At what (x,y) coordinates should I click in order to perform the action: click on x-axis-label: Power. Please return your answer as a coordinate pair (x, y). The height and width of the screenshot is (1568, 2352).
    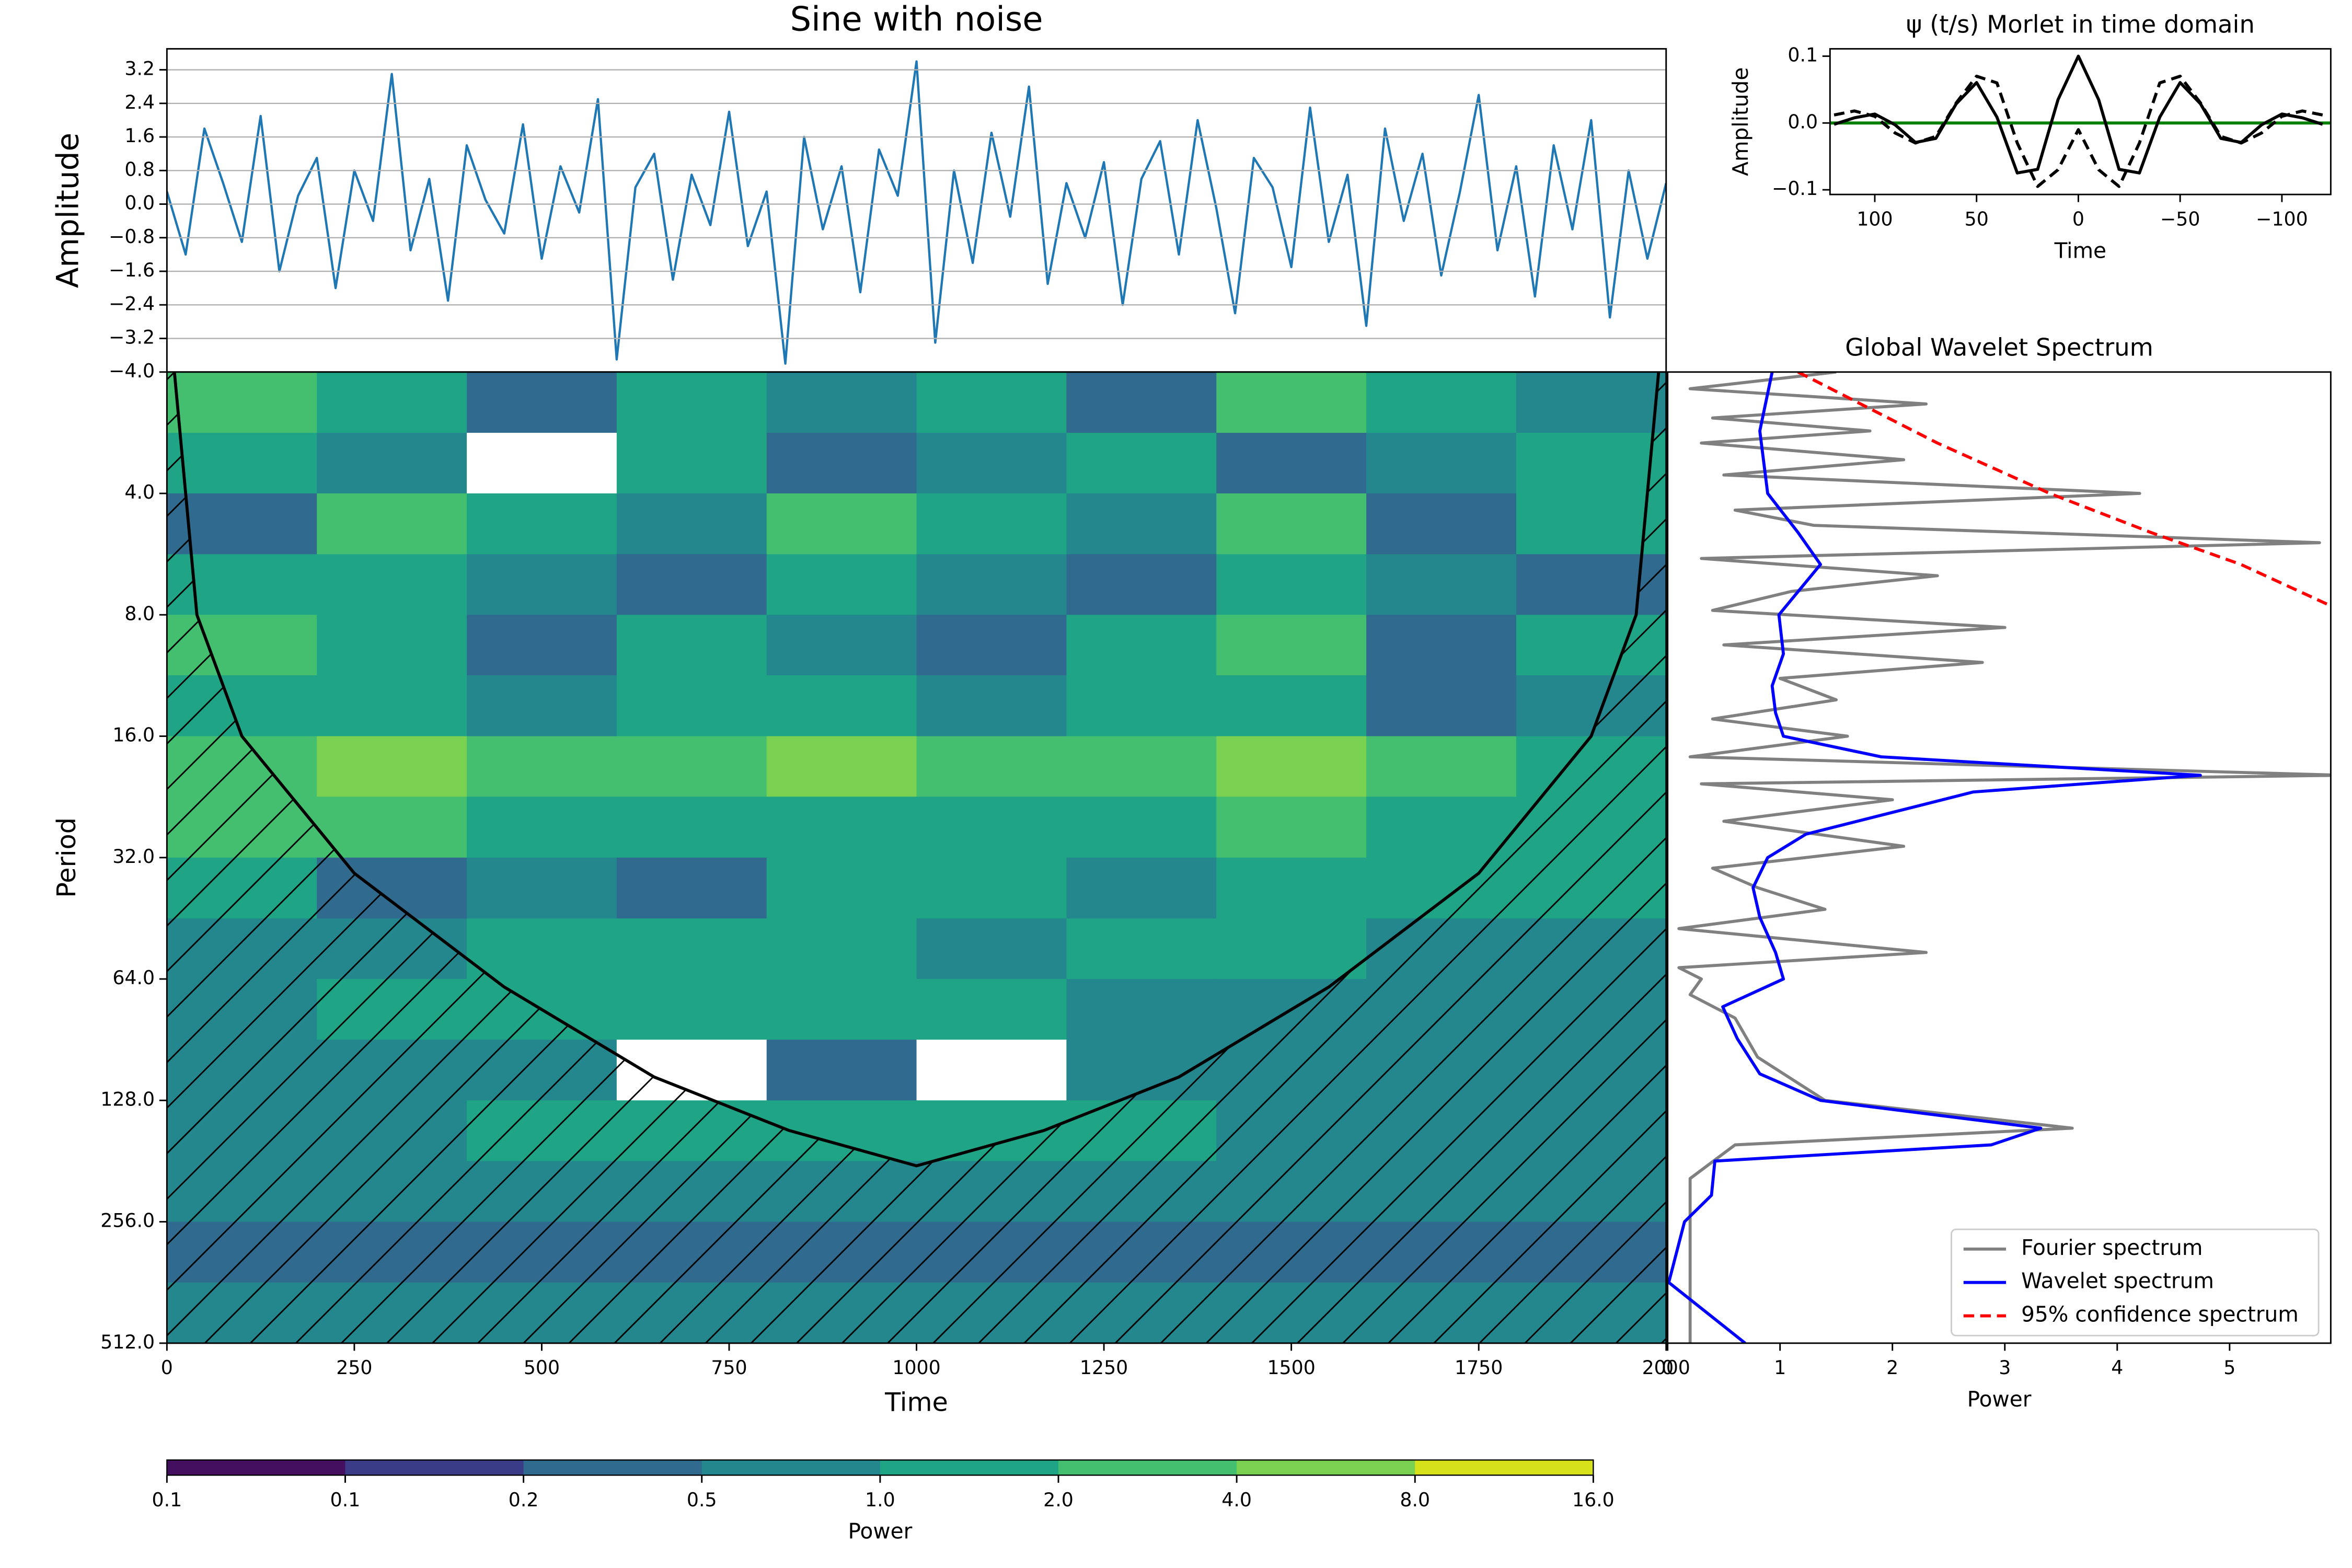
    Looking at the image, I should click on (1999, 1399).